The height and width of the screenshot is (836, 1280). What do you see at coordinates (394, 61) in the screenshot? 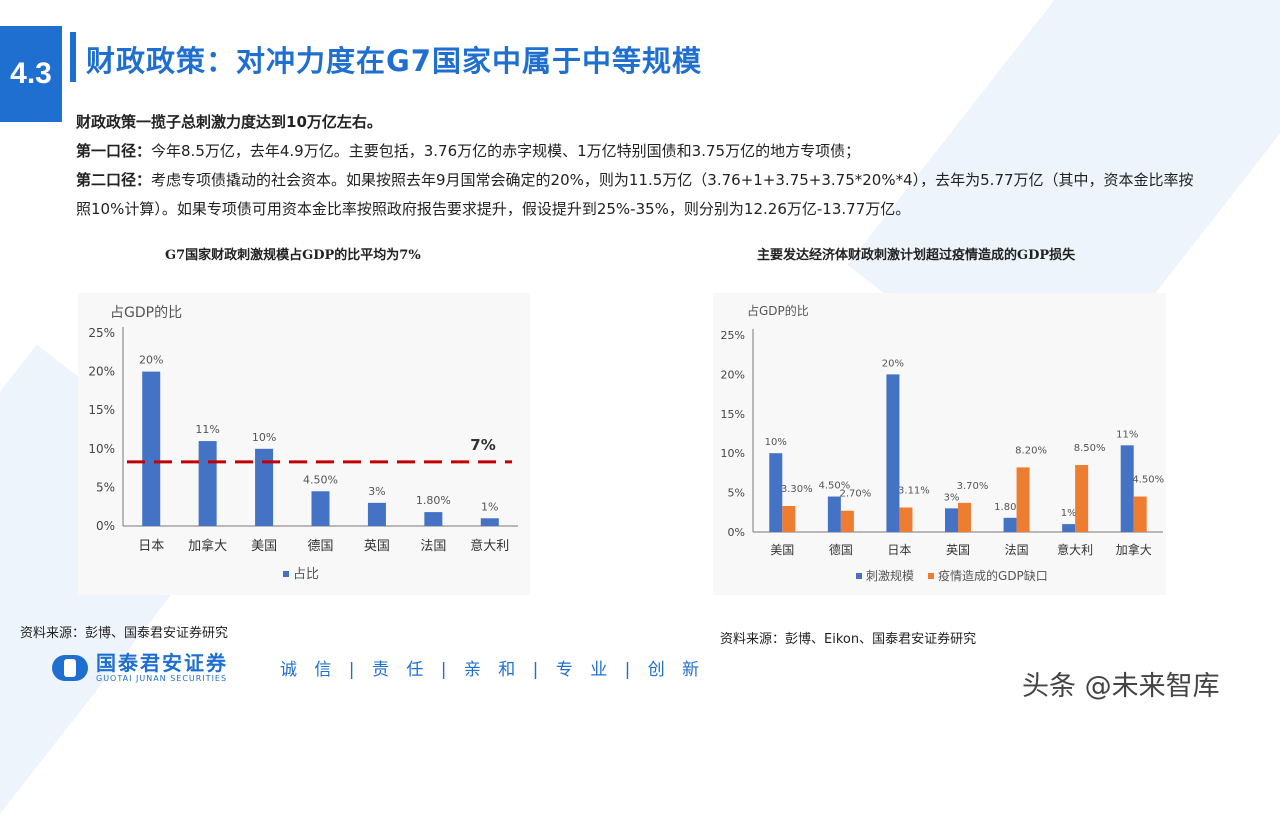
I see `page-title: 财政政策：对冲力度在G7国家中属于中等规模` at bounding box center [394, 61].